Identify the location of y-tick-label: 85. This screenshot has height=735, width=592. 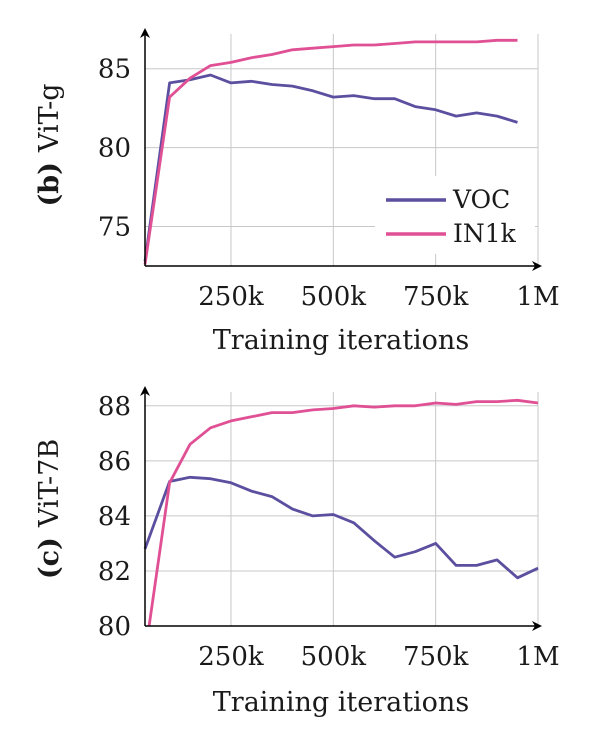
(114, 70).